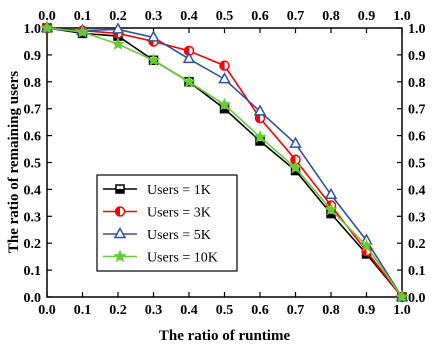 The height and width of the screenshot is (347, 437). I want to click on y-tick-label-right: 0.6, so click(417, 137).